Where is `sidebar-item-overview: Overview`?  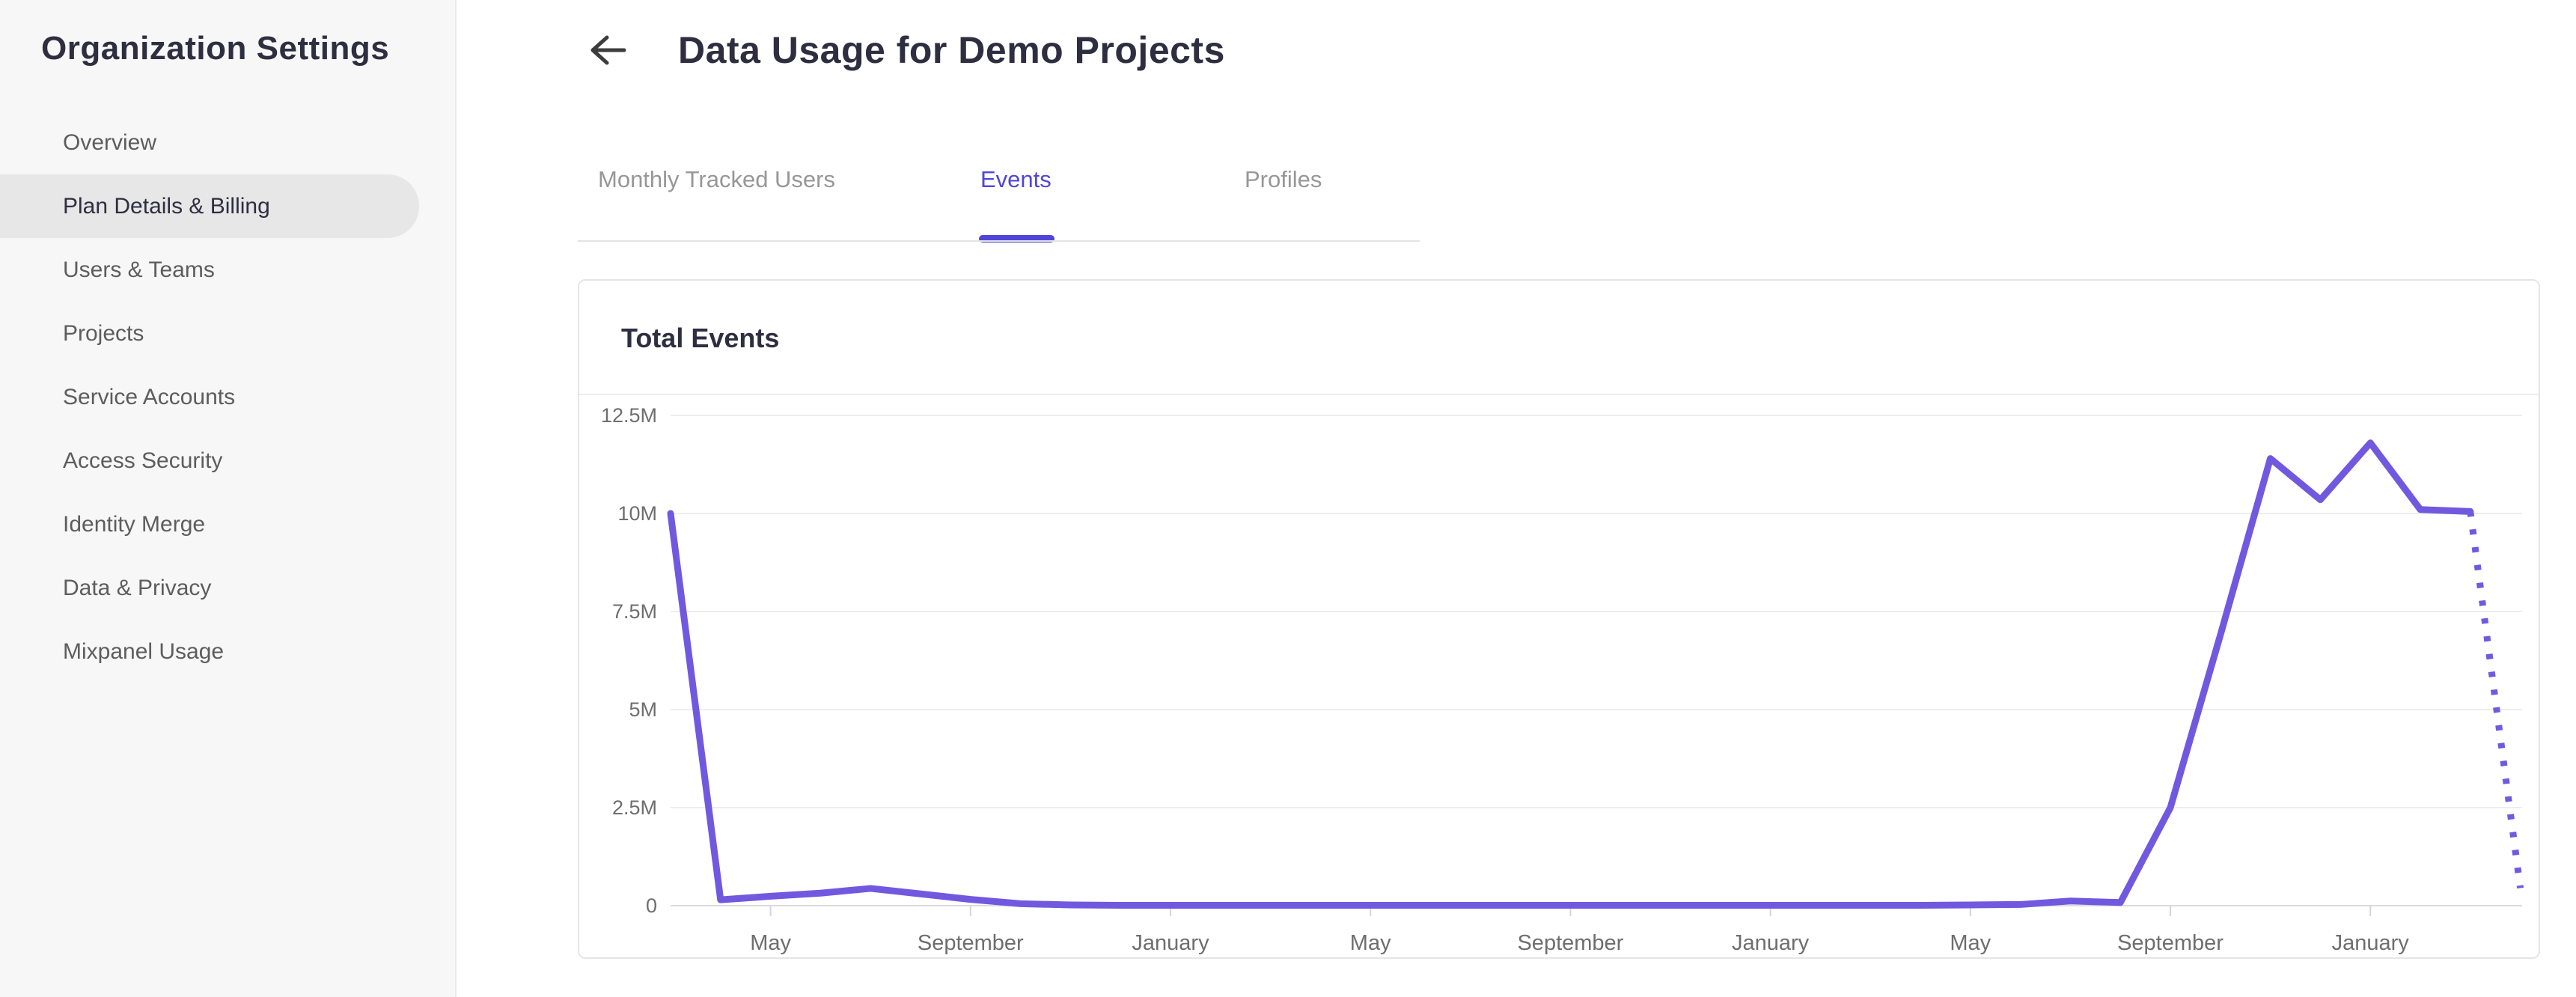
sidebar-item-overview: Overview is located at coordinates (209, 142).